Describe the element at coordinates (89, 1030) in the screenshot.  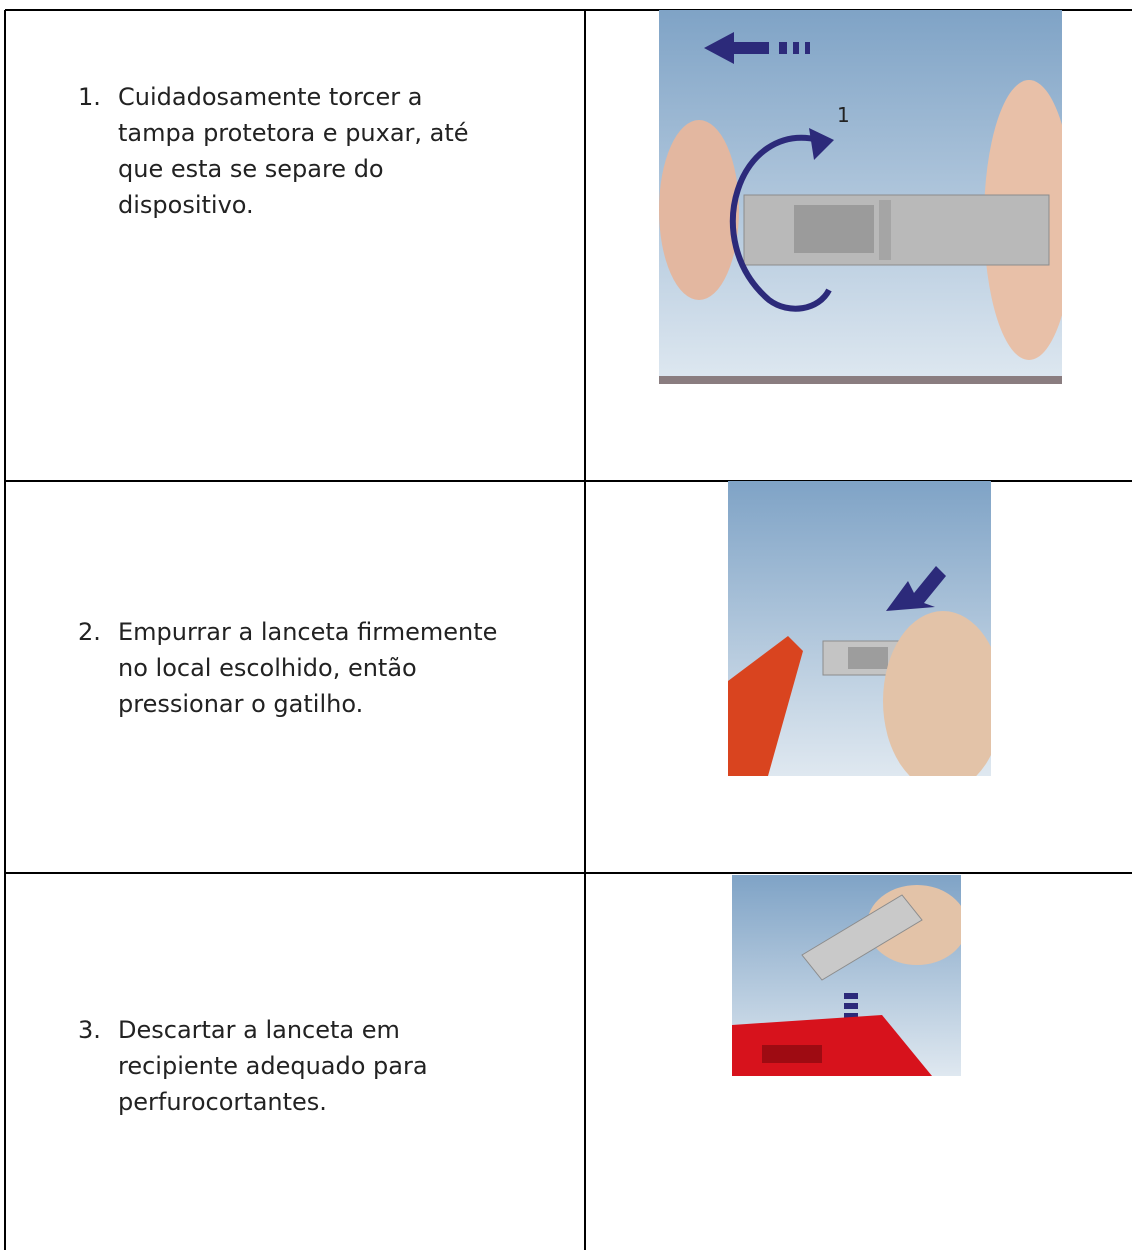
I see `step-number: 3.` at that location.